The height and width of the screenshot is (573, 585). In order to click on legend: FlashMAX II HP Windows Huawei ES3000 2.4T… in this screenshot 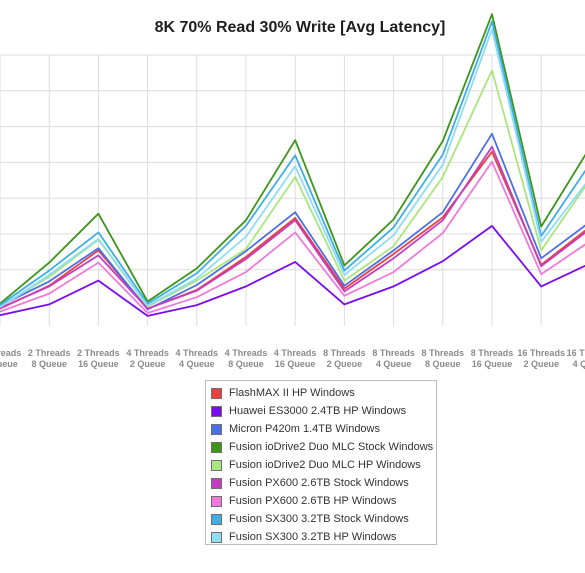, I will do `click(321, 462)`.